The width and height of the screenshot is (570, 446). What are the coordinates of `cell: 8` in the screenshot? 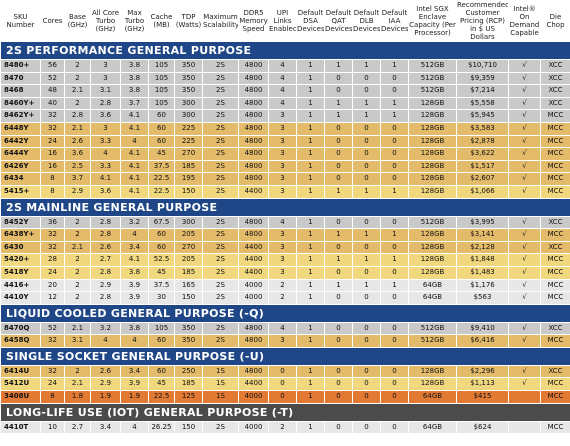 It's located at (52, 397).